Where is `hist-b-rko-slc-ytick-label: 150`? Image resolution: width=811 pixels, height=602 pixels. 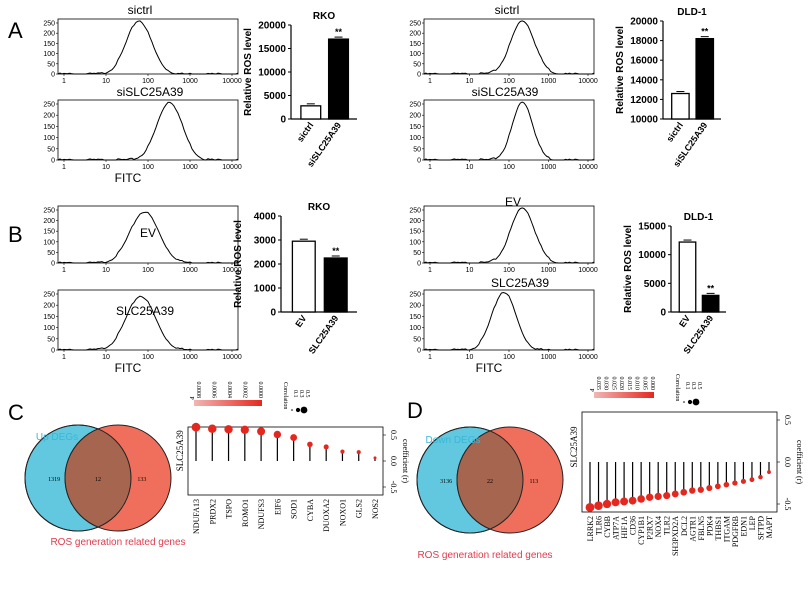
hist-b-rko-slc-ytick-label: 150 is located at coordinates (49, 317).